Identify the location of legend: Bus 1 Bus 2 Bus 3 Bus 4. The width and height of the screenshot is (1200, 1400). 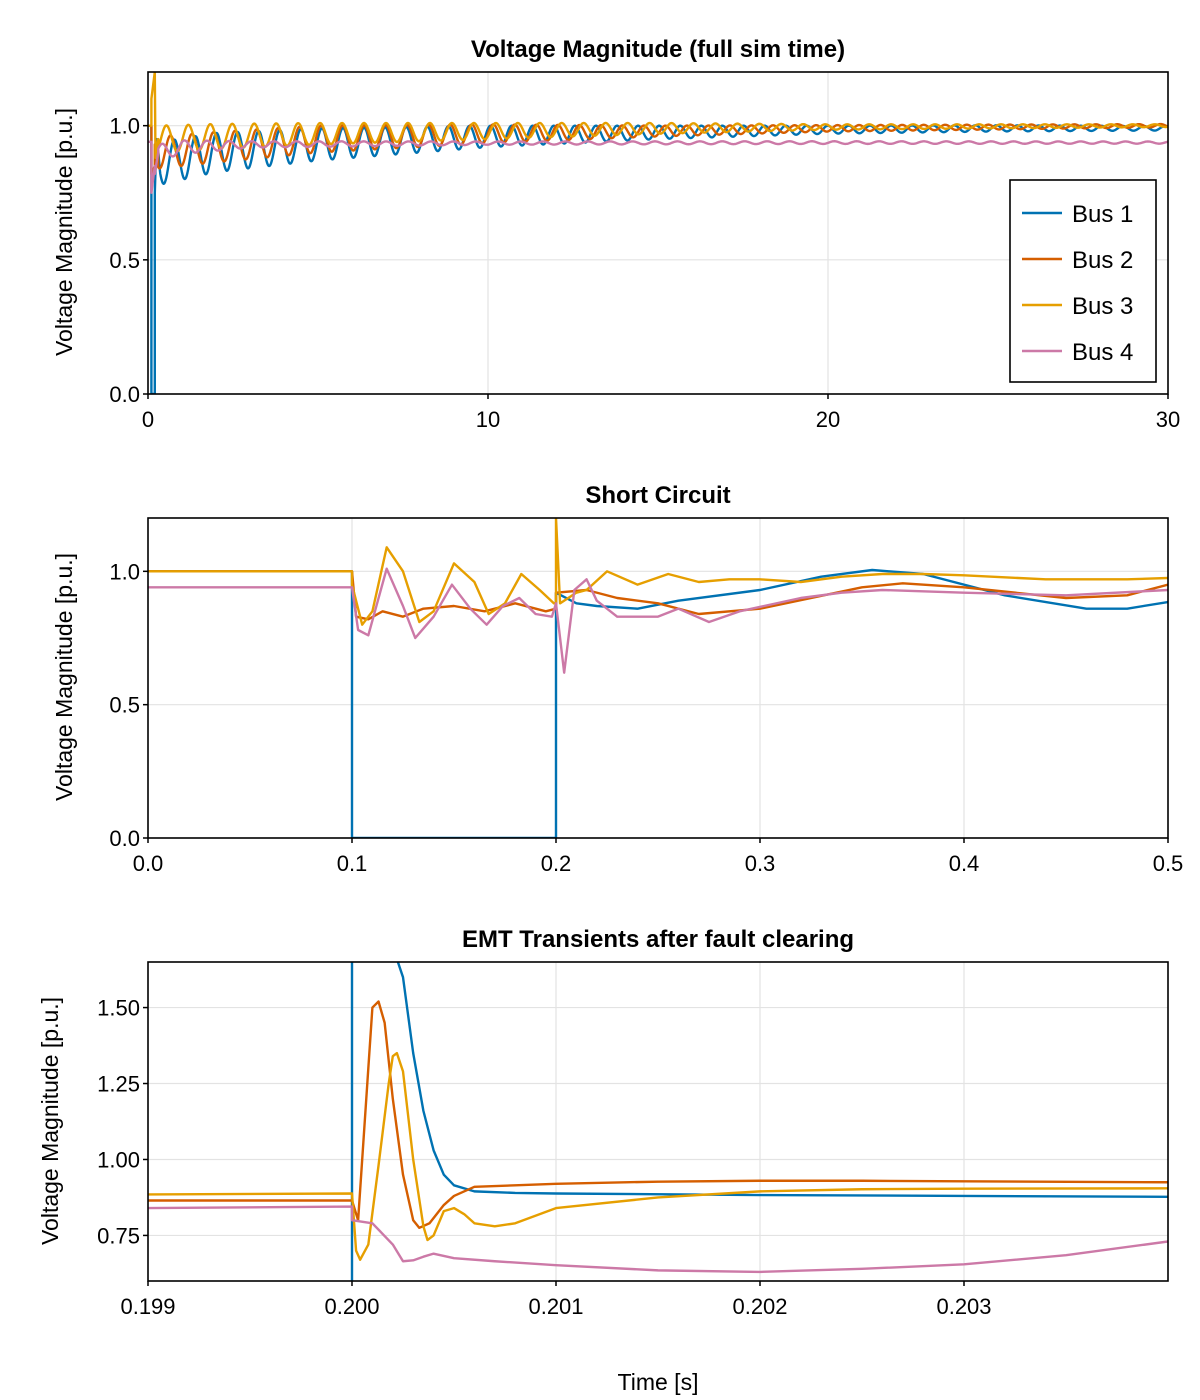
(1083, 281).